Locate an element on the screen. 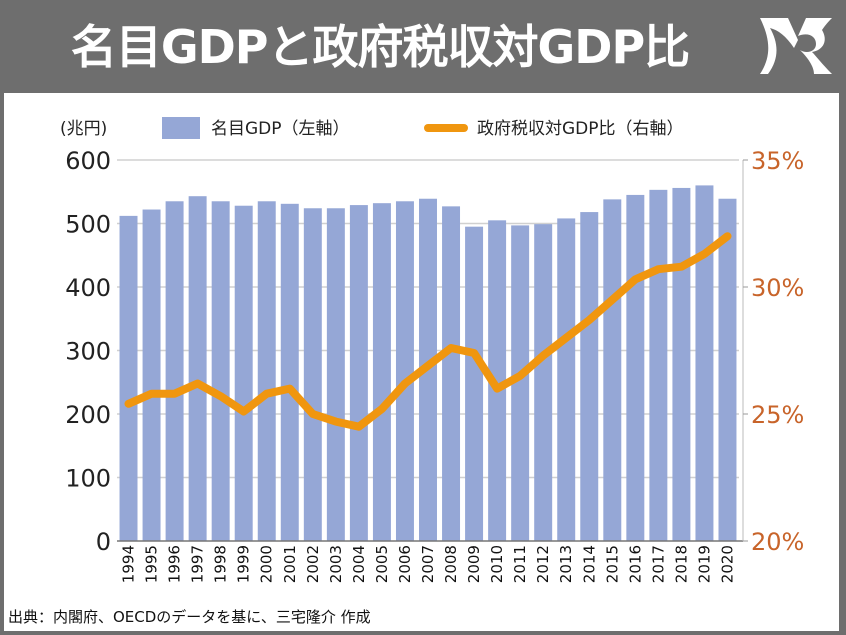  x-tick-label: 2009 is located at coordinates (474, 564).